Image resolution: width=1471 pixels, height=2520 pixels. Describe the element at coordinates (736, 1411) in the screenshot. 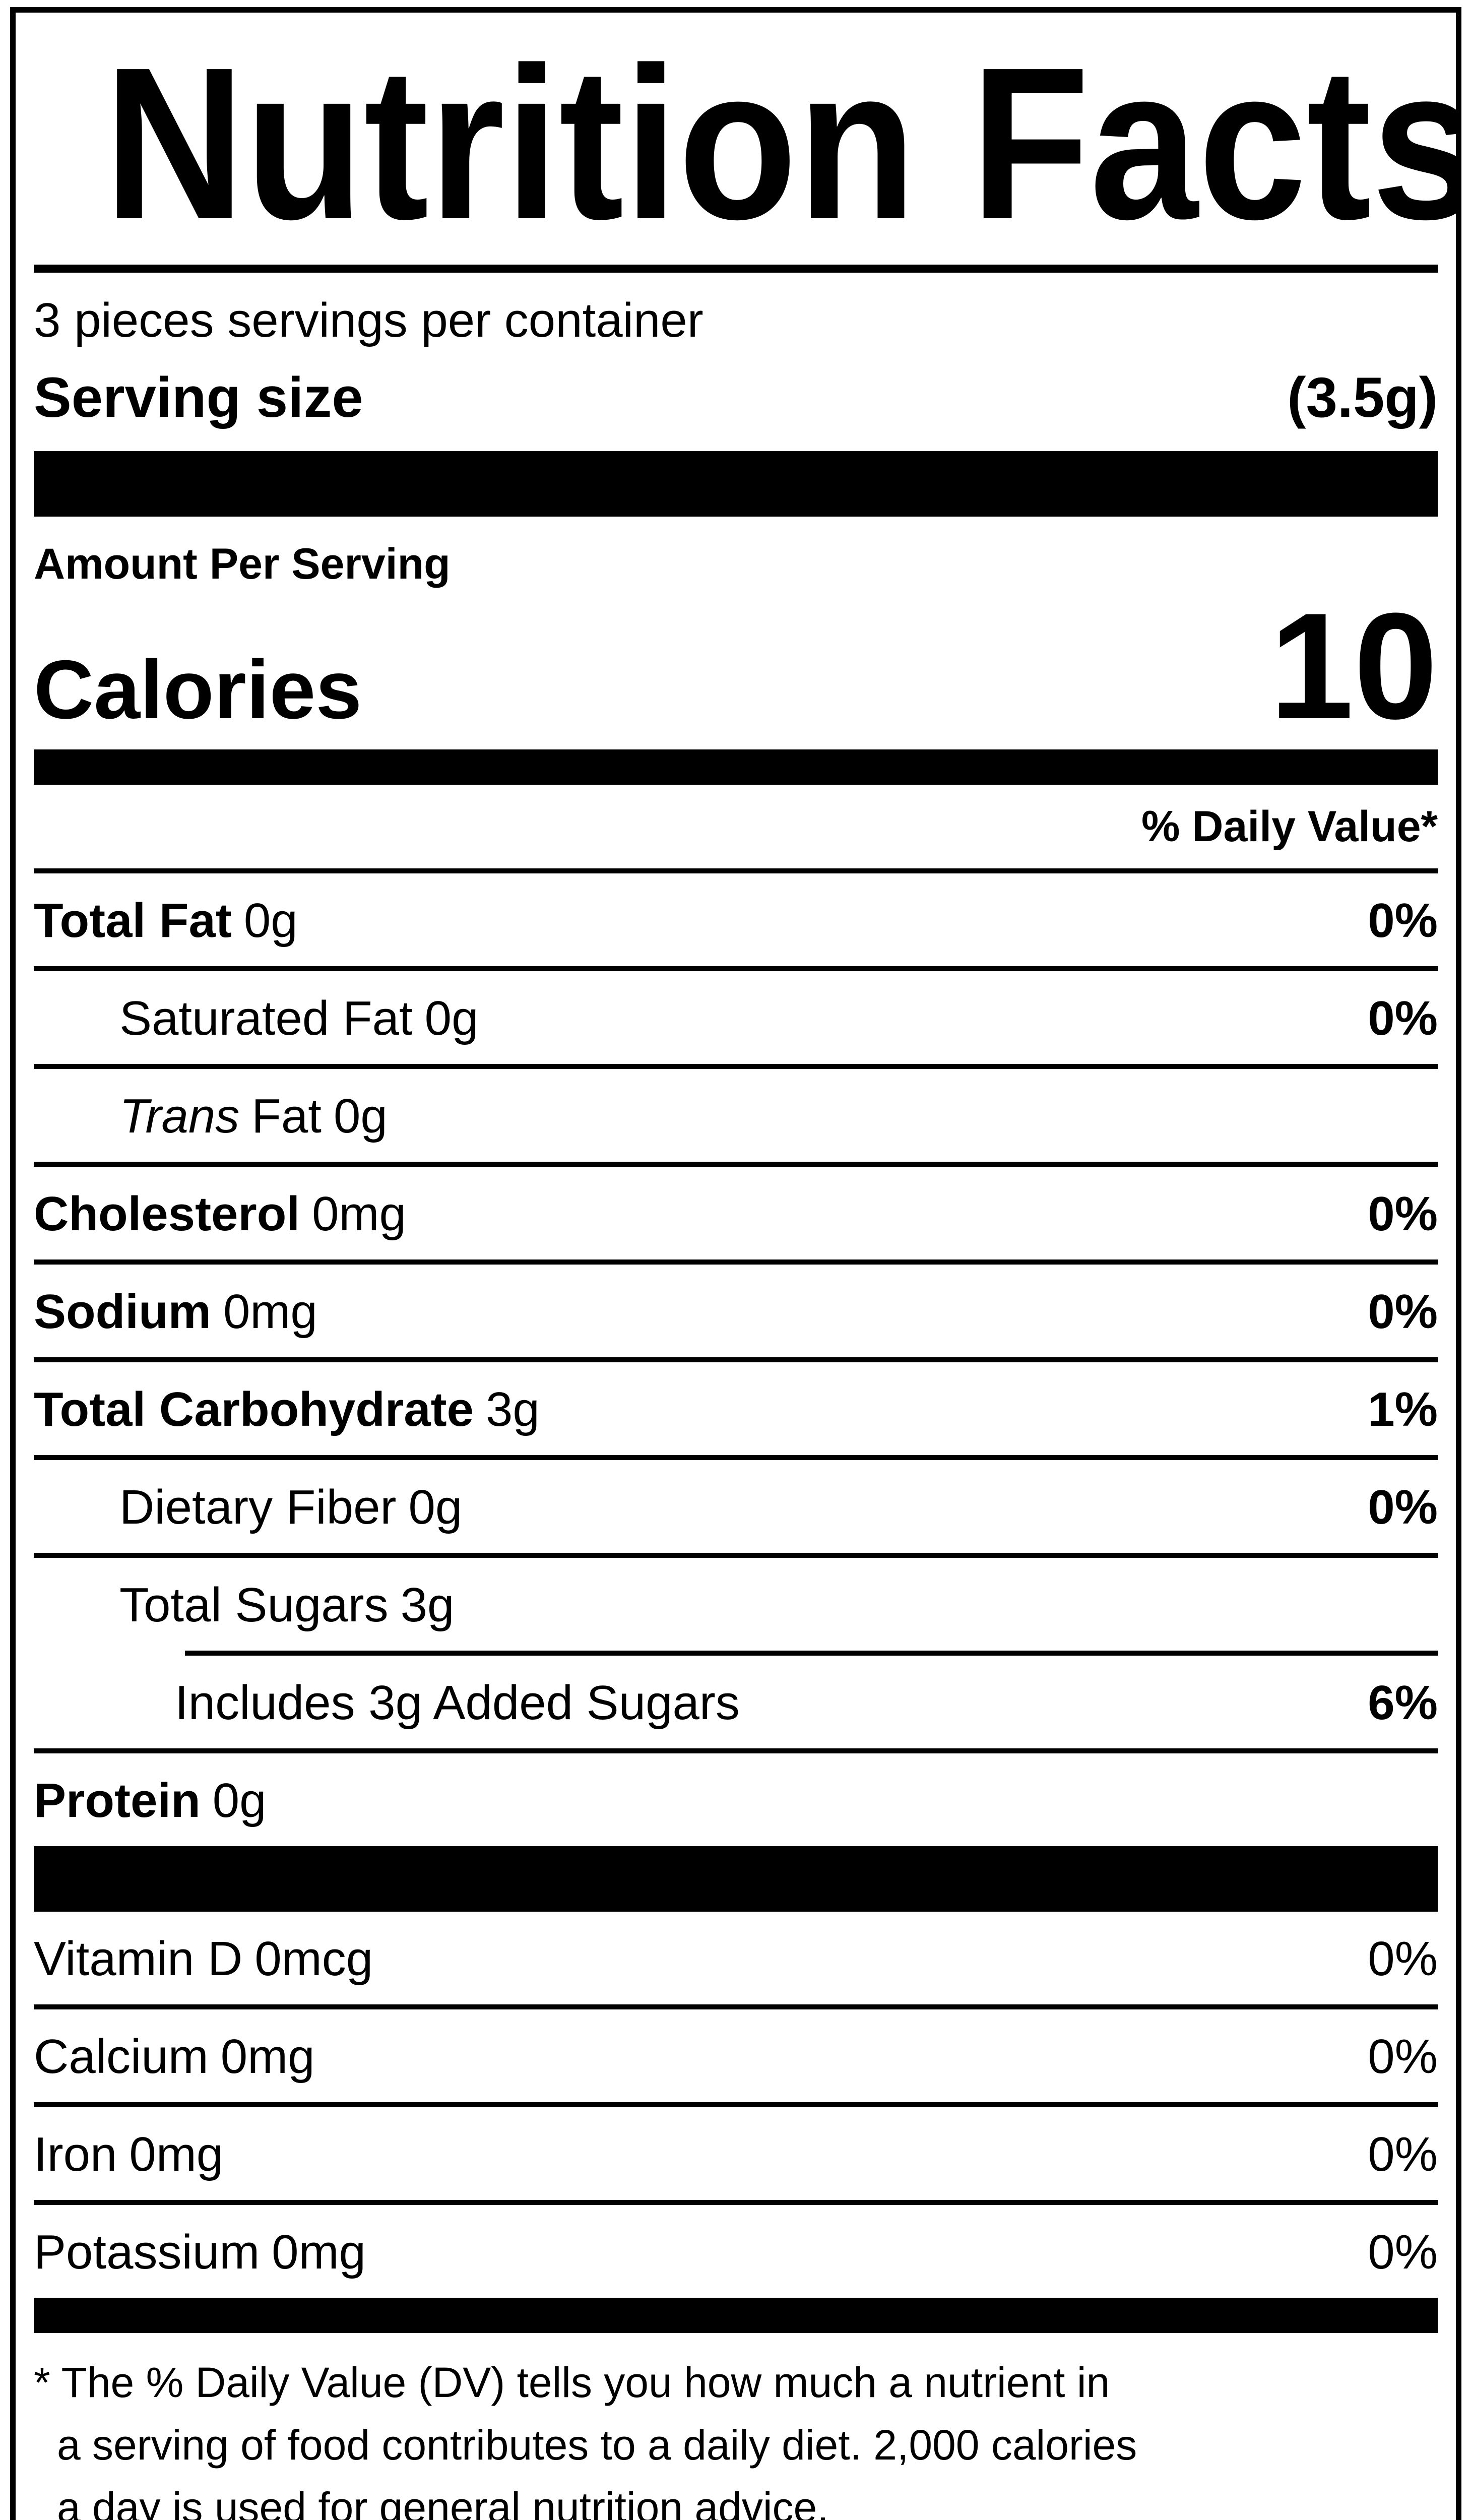

I see `nutrient-row-total-carbohydrate: Total Carbohydrate 3g 1%` at that location.